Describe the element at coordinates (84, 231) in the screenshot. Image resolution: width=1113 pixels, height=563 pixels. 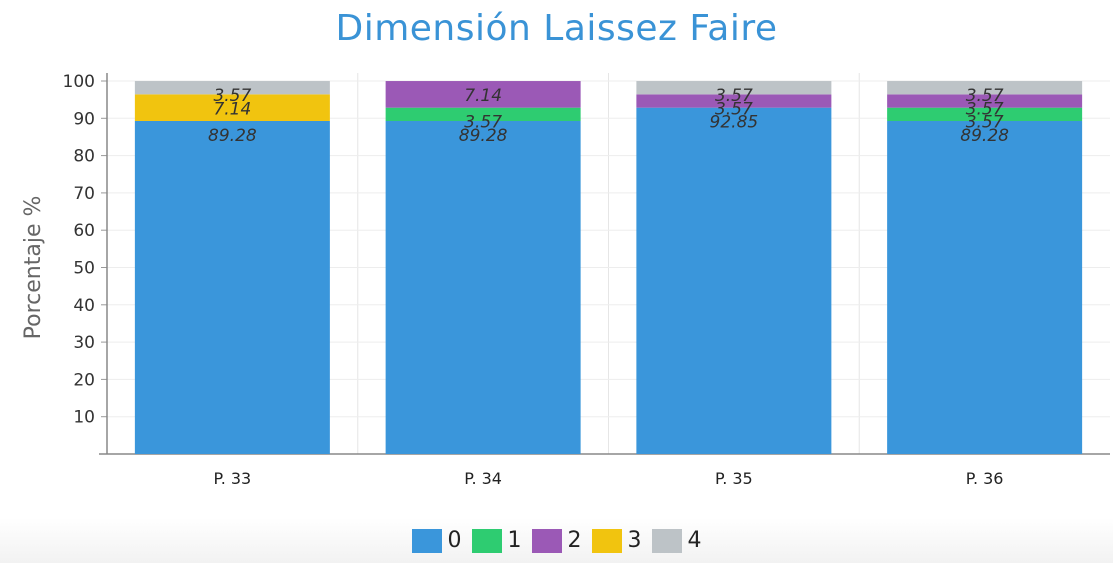
I see `y-tick-label: 60` at that location.